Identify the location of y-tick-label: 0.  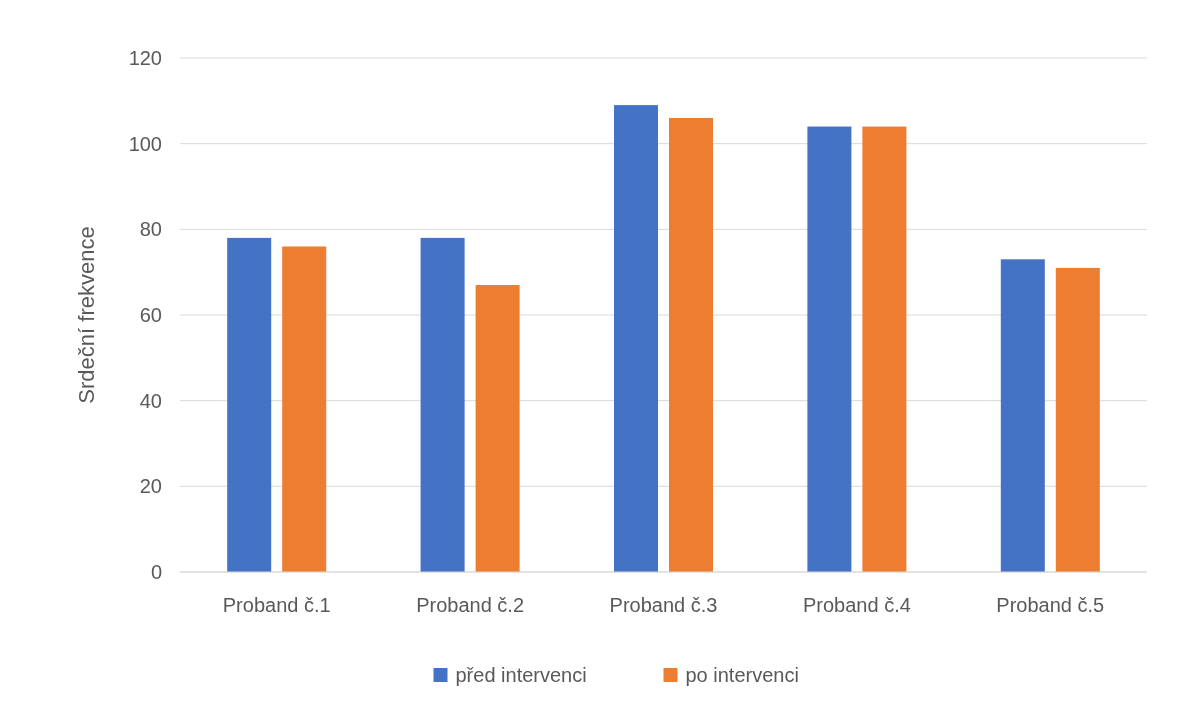
(156, 572).